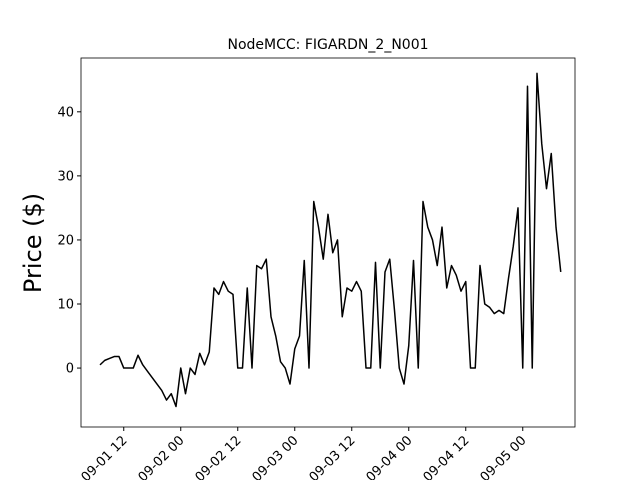 This screenshot has width=640, height=480. Describe the element at coordinates (65, 305) in the screenshot. I see `y-tick-label: 10` at that location.